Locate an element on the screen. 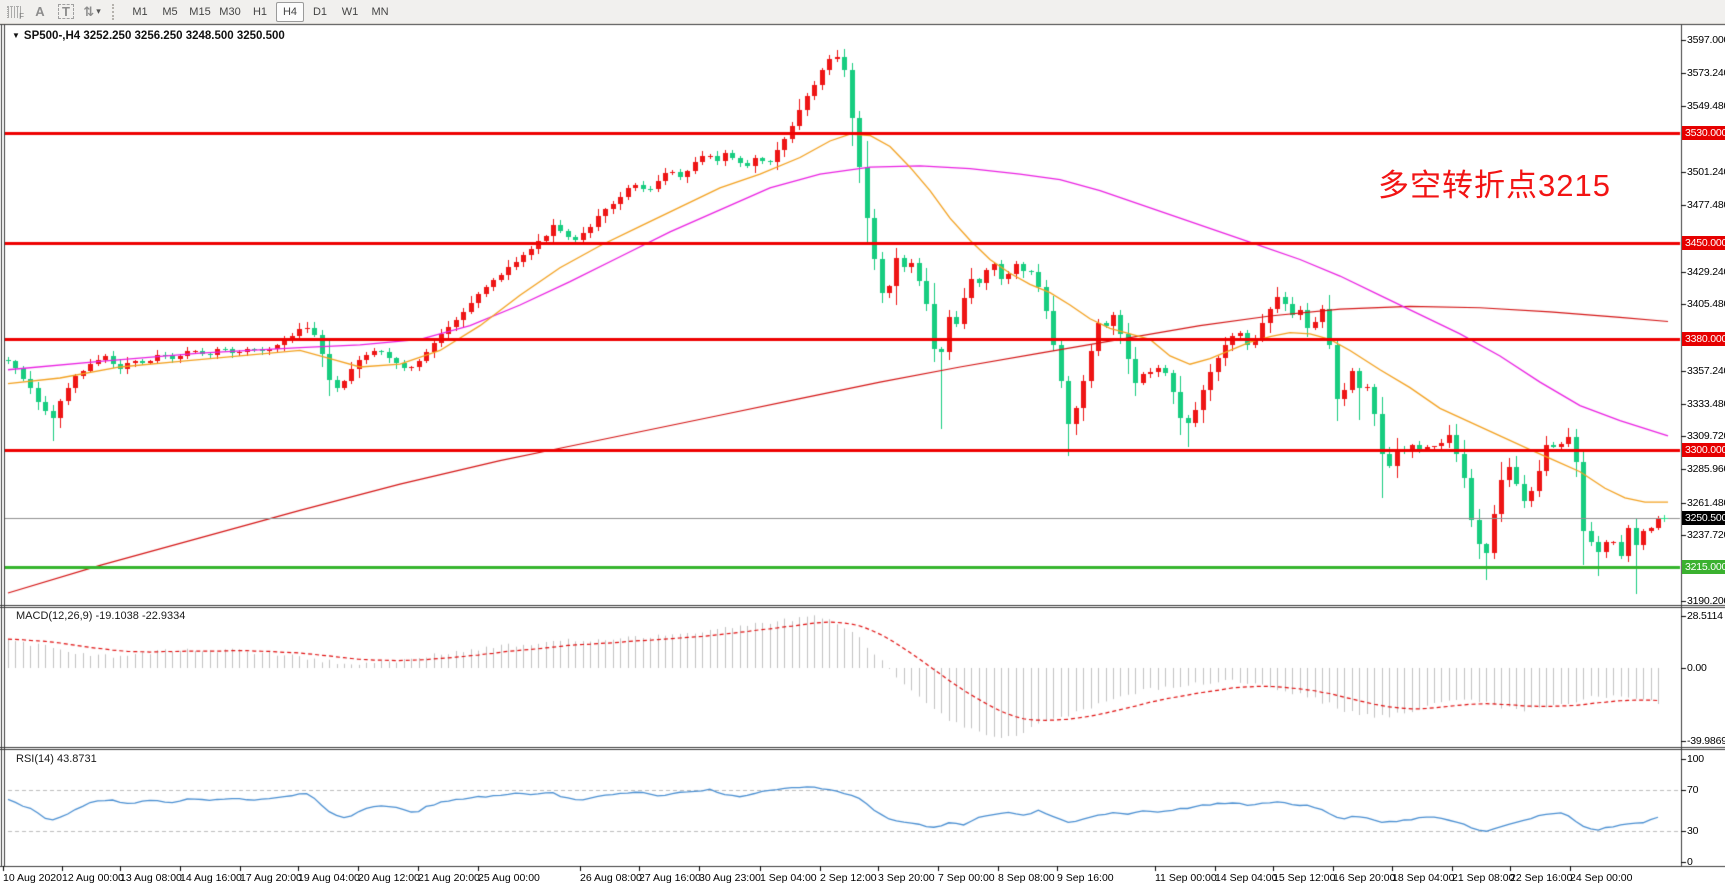 The width and height of the screenshot is (1725, 892). time-tick-label: 2 Sep 12:00 is located at coordinates (848, 878).